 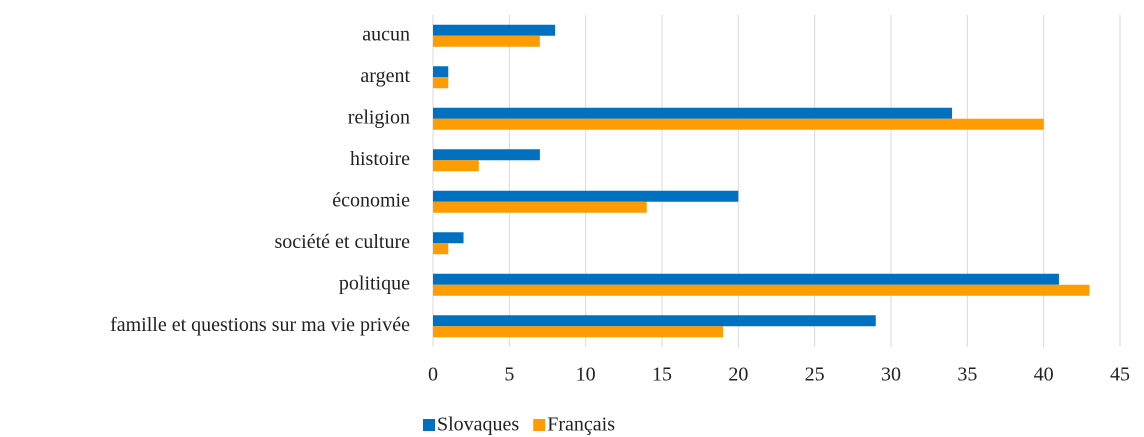 I want to click on y-tick-label: politique, so click(x=374, y=283).